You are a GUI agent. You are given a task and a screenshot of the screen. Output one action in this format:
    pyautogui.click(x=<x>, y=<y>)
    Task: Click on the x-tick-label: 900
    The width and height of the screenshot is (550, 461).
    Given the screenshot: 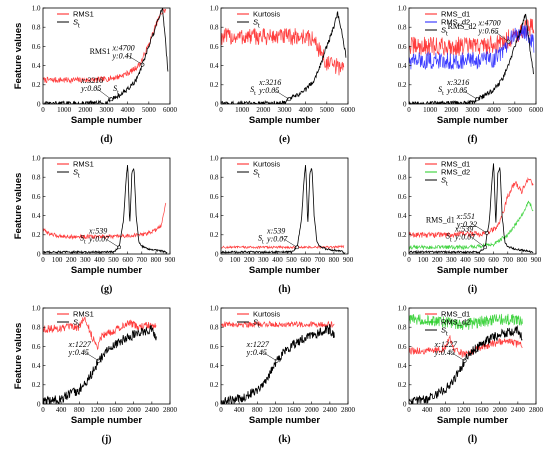 What is the action you would take?
    pyautogui.click(x=536, y=260)
    